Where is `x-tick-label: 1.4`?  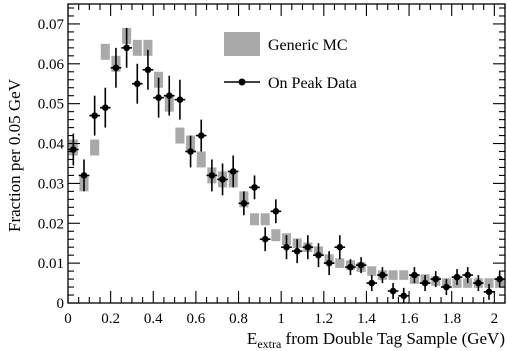
x-tick-label: 1.4 is located at coordinates (366, 319).